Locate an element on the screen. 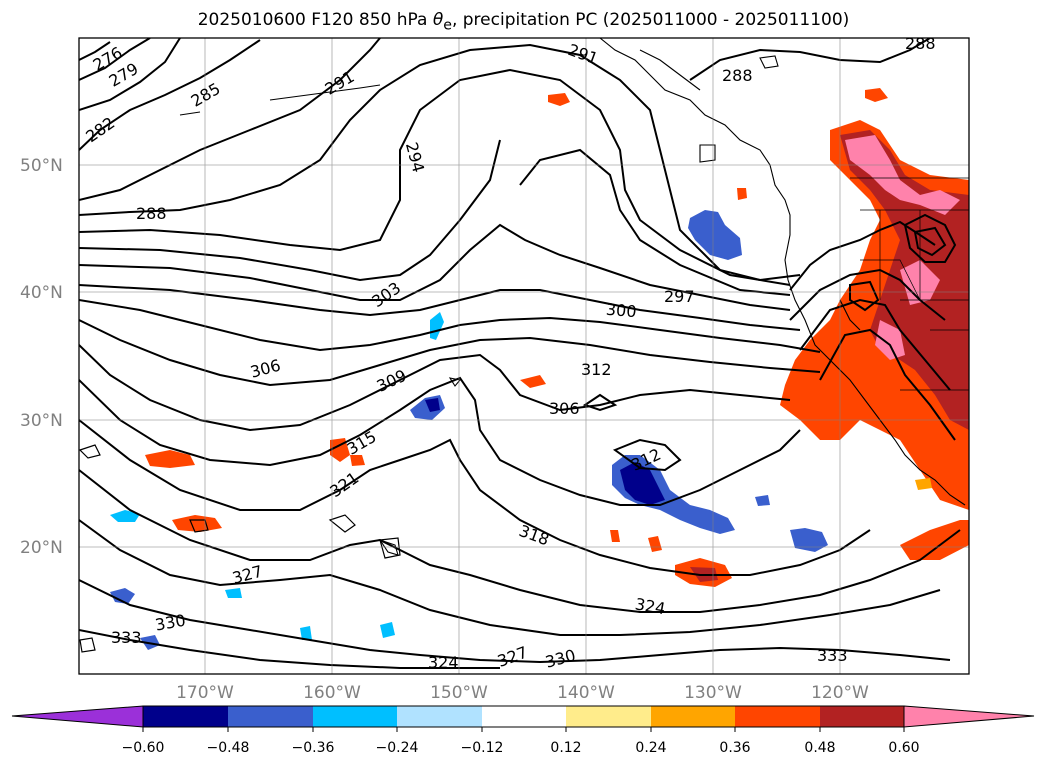  colorbar-tick-label: 0.36 is located at coordinates (734, 748).